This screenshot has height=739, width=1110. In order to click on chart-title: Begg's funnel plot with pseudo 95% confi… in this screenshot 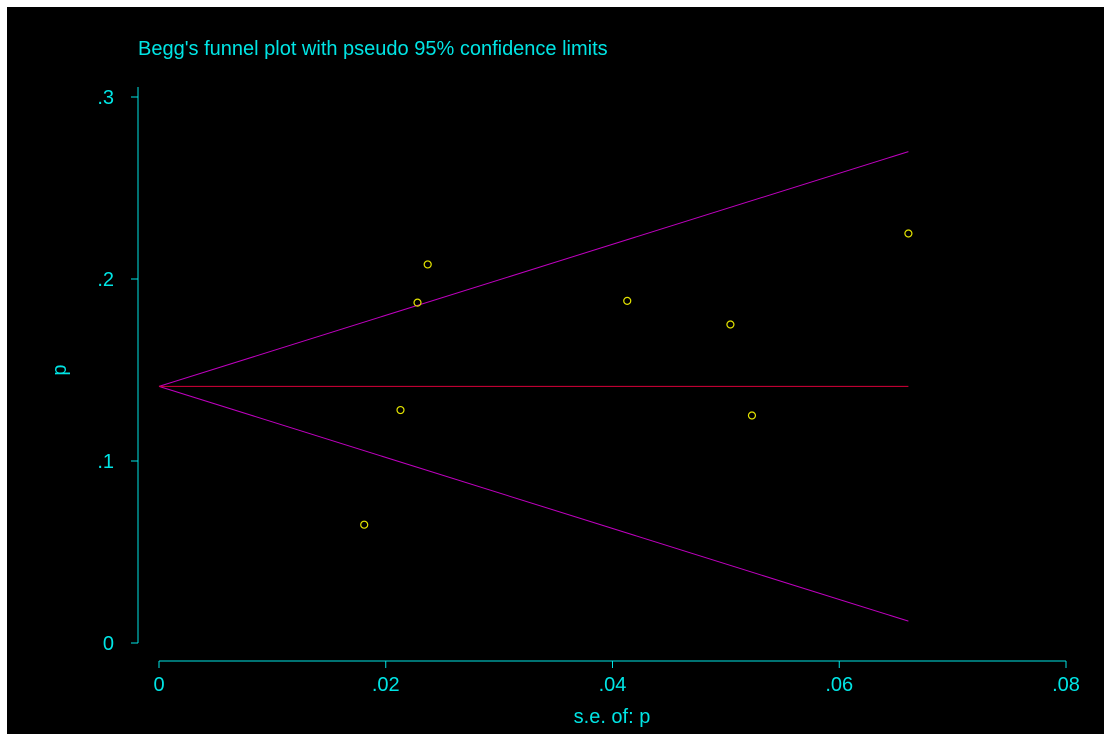, I will do `click(373, 49)`.